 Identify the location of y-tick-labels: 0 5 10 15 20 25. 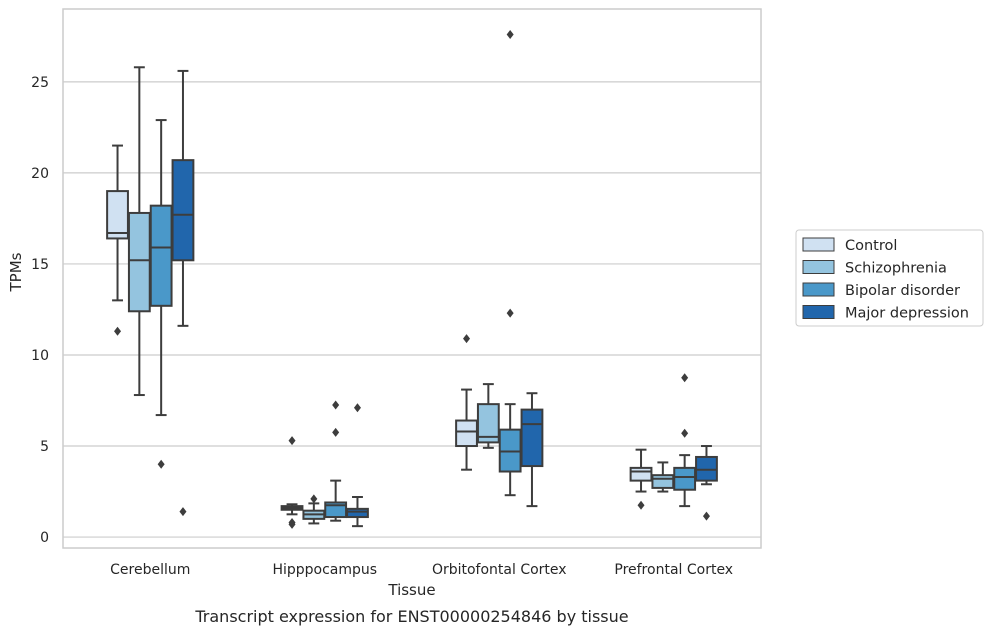
(40, 310).